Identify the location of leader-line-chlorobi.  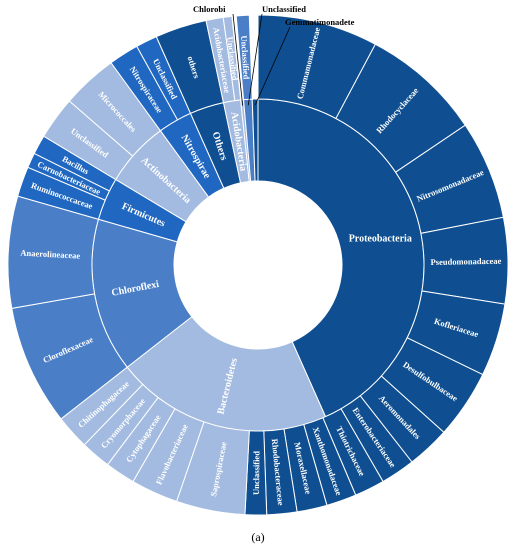
(238, 59).